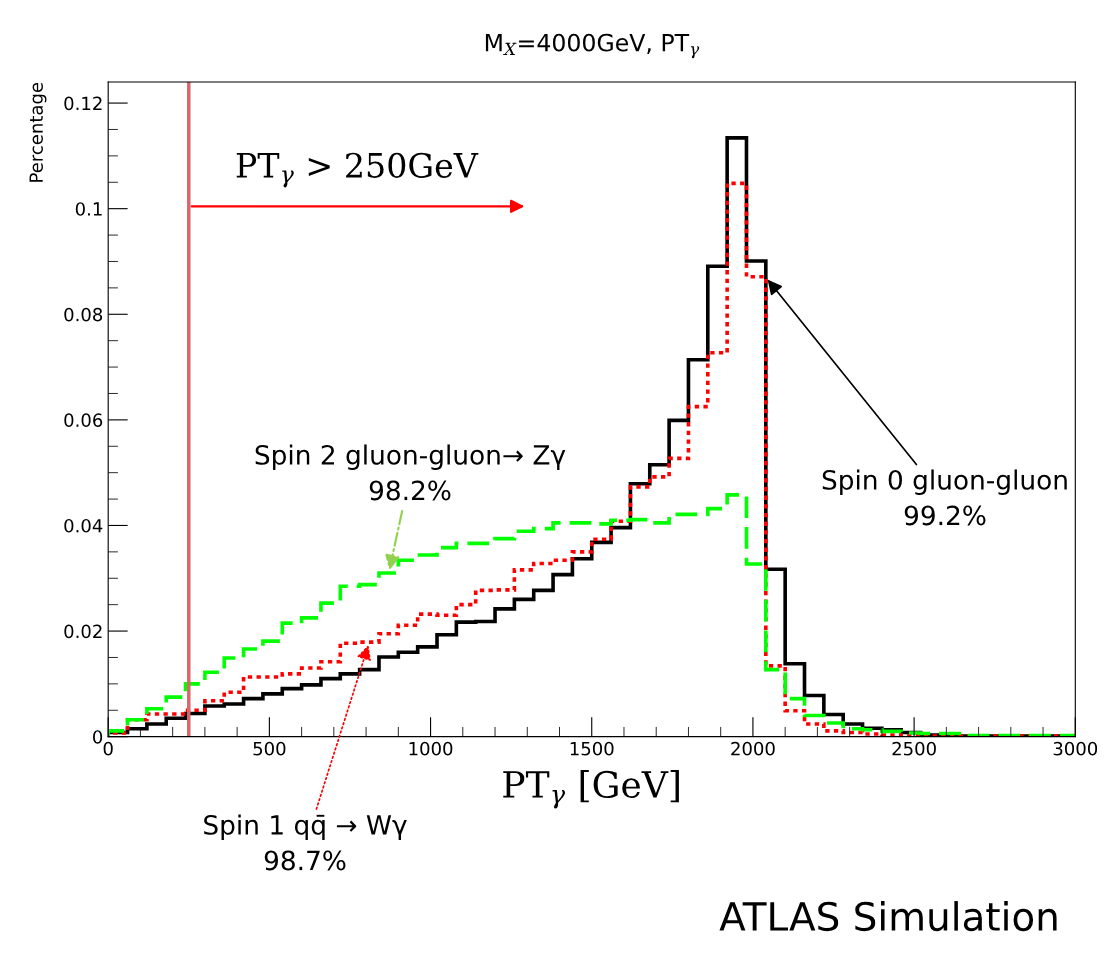 This screenshot has height=953, width=1104. I want to click on x-tick-label: 2500, so click(914, 748).